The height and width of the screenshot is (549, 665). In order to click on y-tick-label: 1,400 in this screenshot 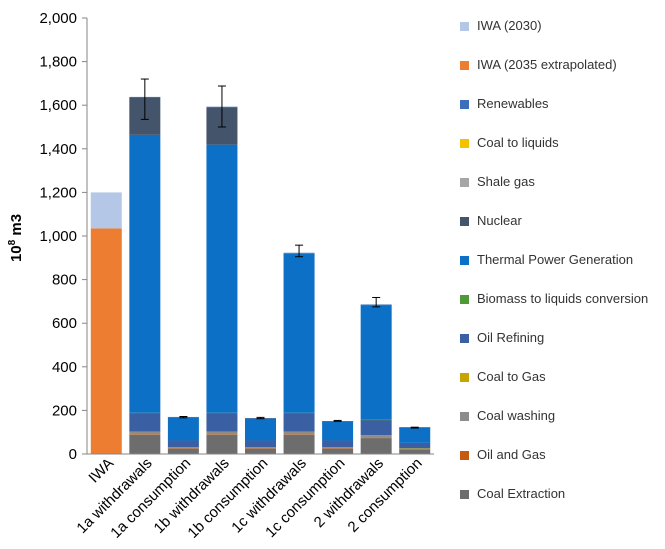, I will do `click(58, 149)`.